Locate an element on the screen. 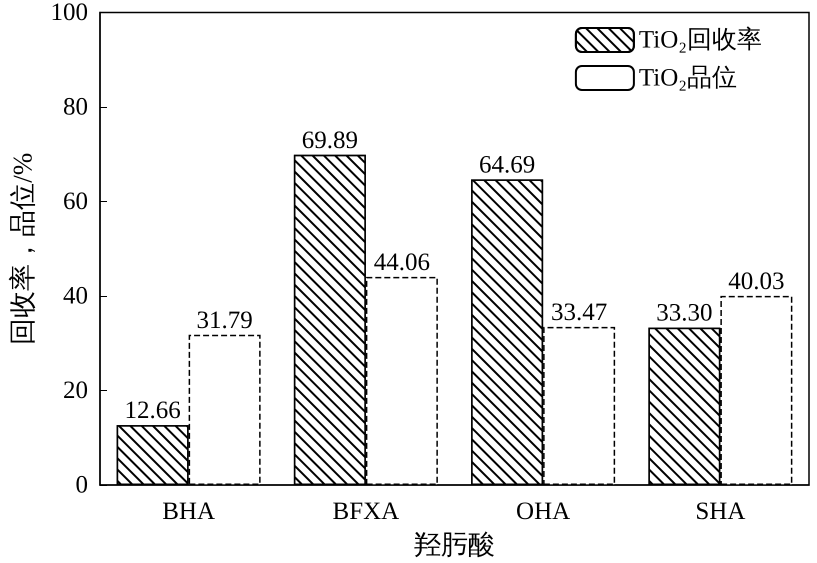 The width and height of the screenshot is (817, 563). x-tick-label: BHA is located at coordinates (189, 511).